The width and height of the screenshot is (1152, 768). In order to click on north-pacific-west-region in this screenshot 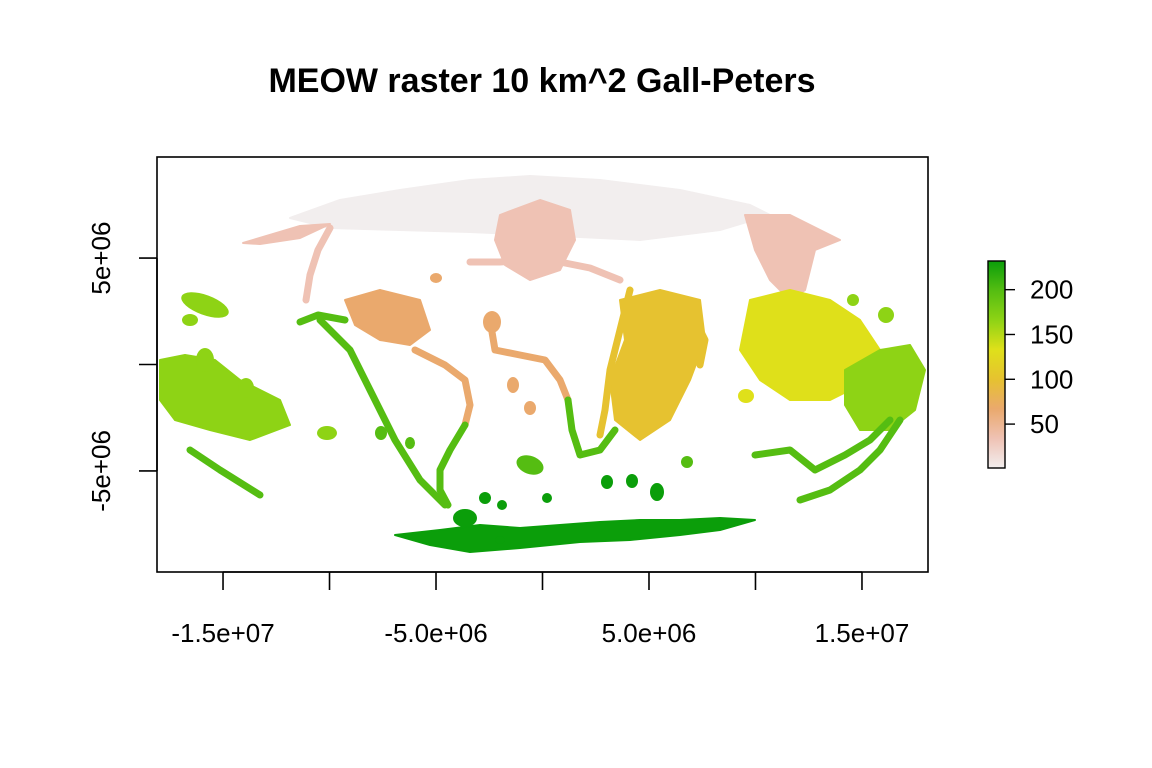, I will do `click(286, 234)`.